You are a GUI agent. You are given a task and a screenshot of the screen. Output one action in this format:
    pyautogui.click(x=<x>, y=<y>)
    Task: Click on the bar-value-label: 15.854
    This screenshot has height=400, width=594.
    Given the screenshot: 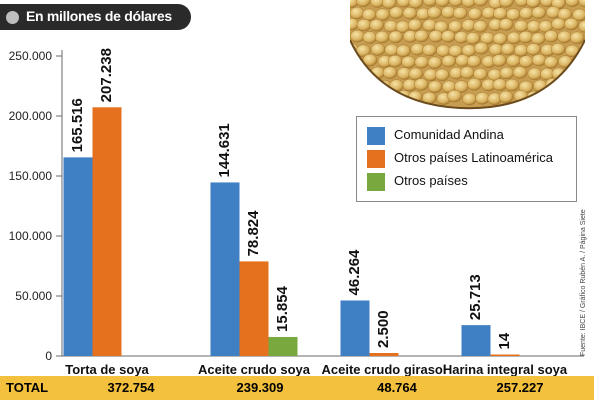 What is the action you would take?
    pyautogui.click(x=282, y=308)
    